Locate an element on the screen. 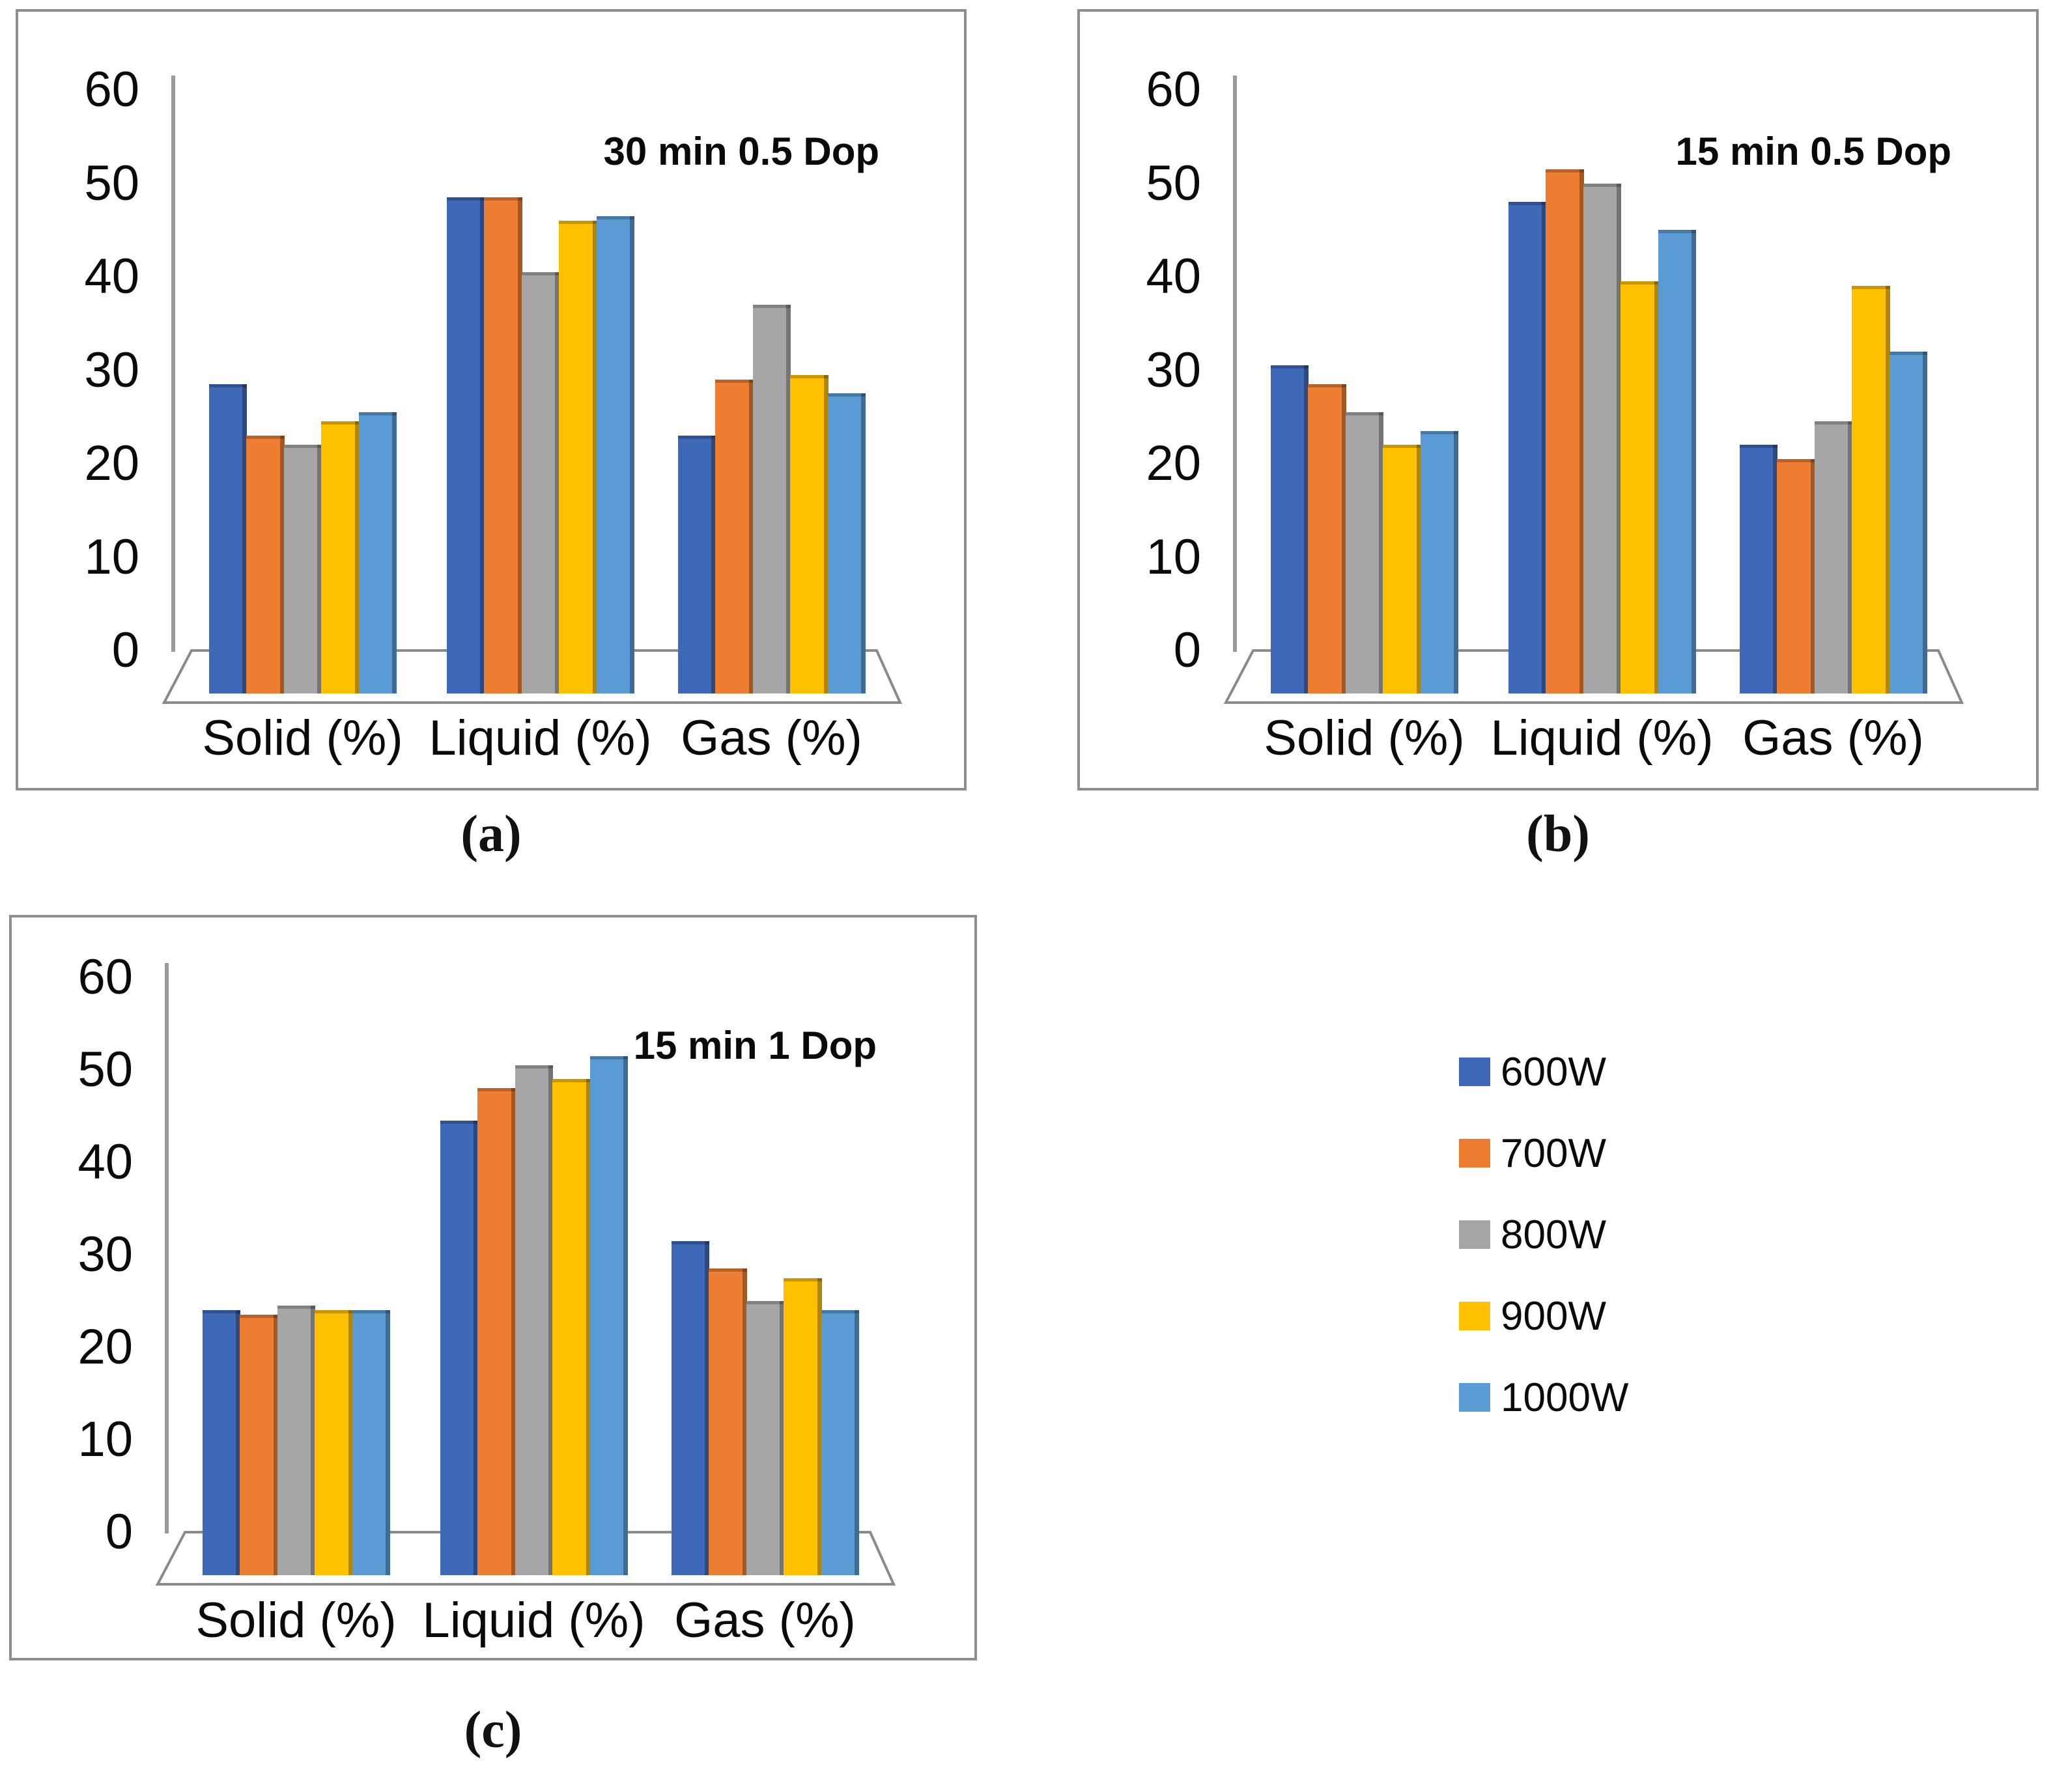 This screenshot has height=1792, width=2053. legend-label: 1000W is located at coordinates (1565, 1397).